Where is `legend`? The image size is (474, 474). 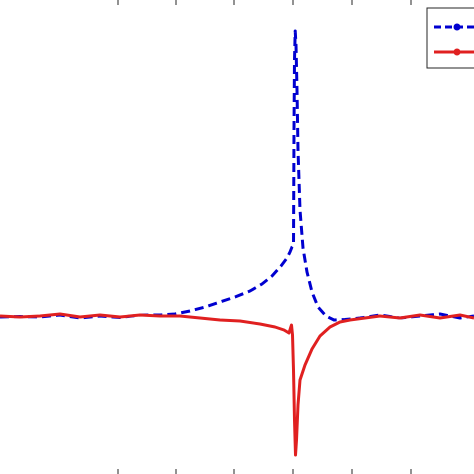 legend is located at coordinates (450, 38).